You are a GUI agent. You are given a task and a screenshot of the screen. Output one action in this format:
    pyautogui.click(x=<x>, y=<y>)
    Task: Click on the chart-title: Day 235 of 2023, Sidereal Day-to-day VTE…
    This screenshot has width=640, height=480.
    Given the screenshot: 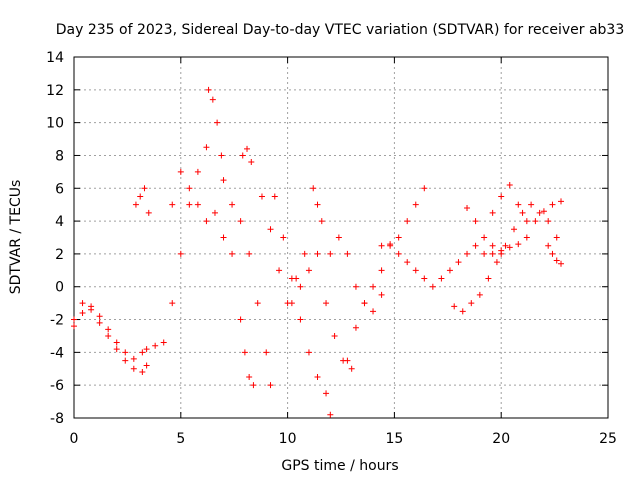 What is the action you would take?
    pyautogui.click(x=340, y=30)
    